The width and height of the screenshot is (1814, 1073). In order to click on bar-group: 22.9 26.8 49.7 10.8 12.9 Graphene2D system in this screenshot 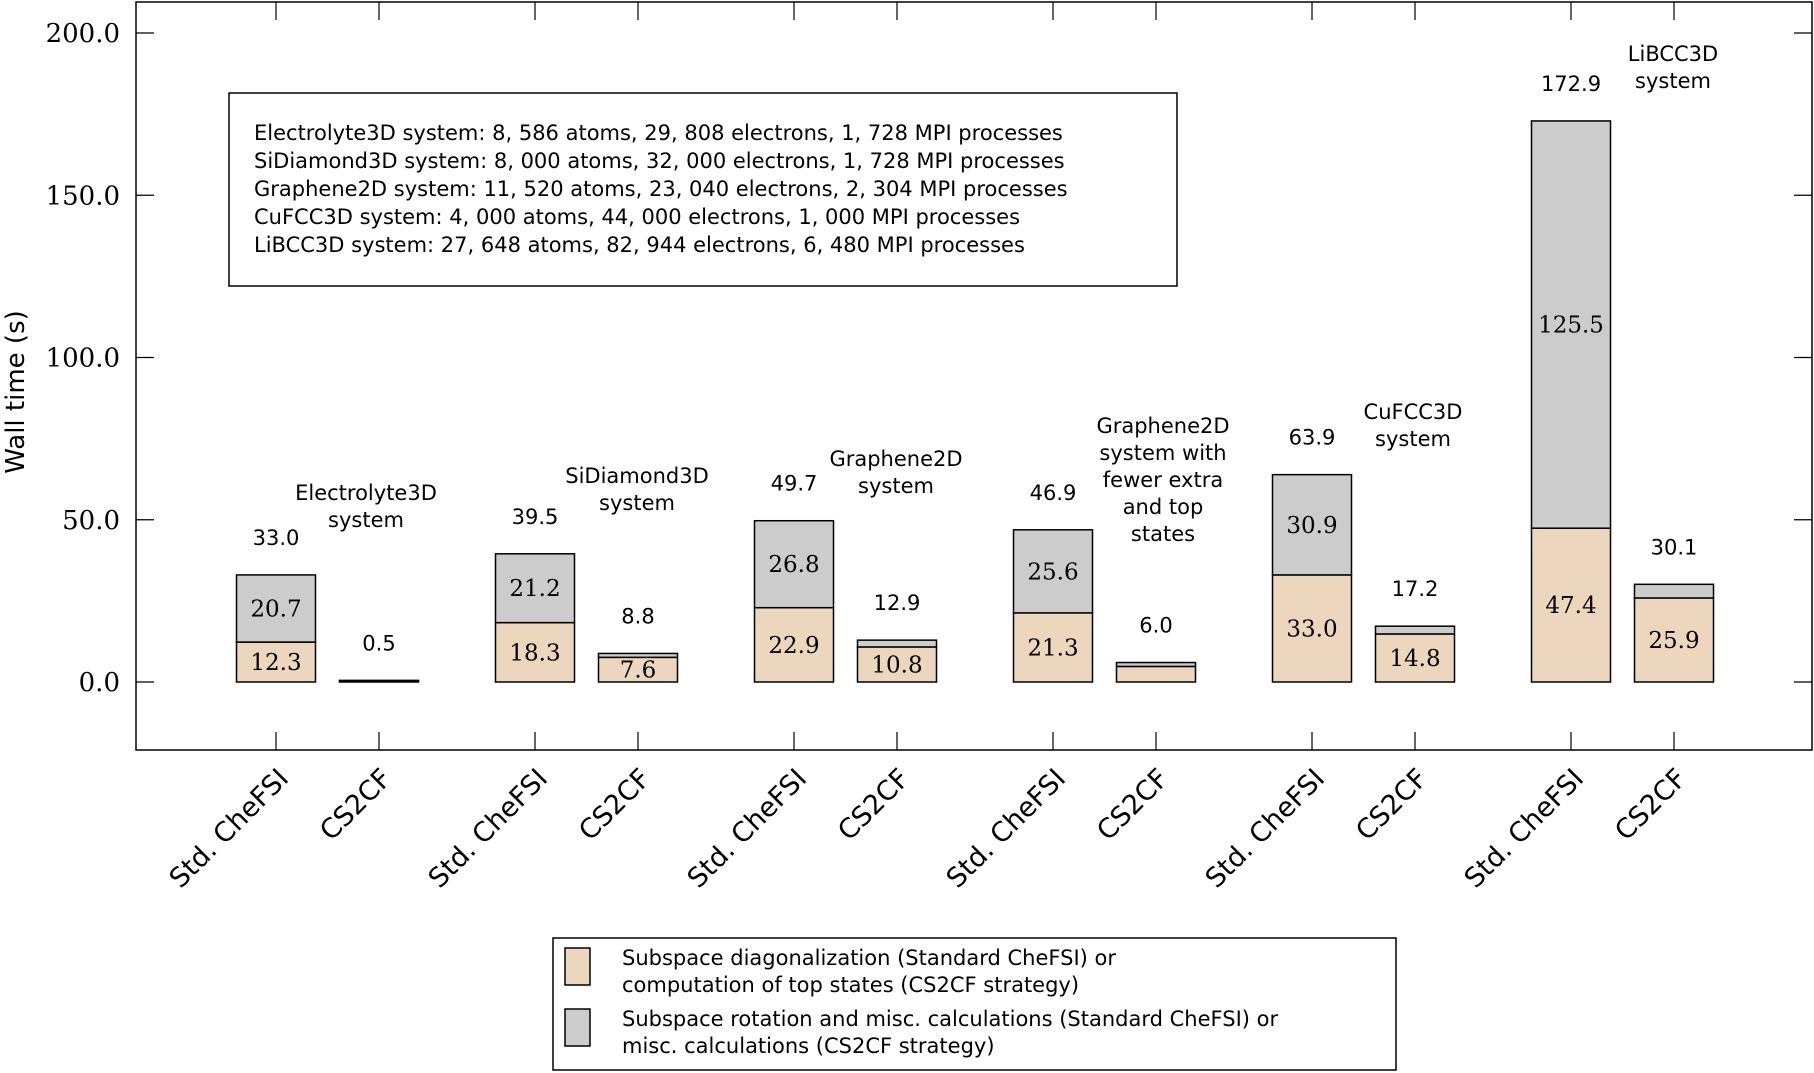, I will do `click(858, 565)`.